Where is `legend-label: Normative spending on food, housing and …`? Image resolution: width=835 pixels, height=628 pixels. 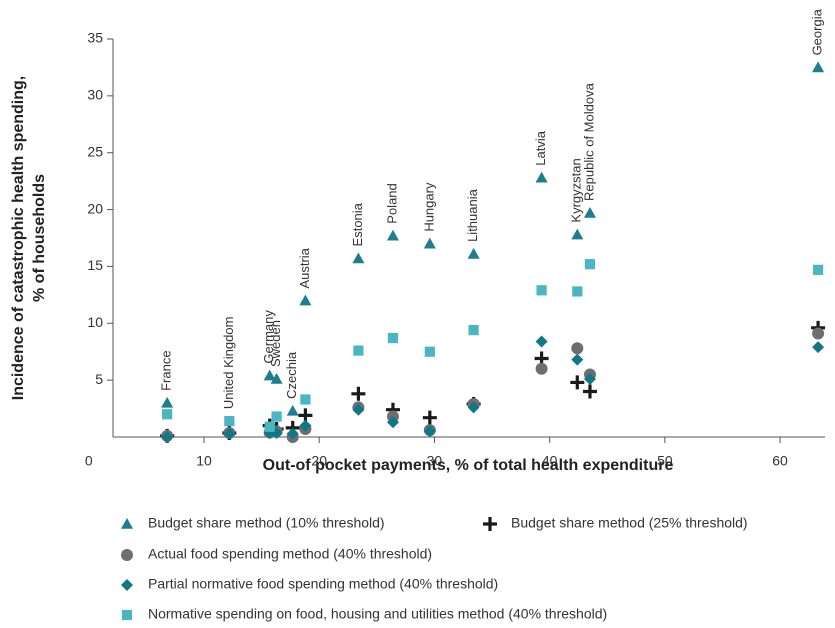
legend-label: Normative spending on food, housing and … is located at coordinates (377, 614).